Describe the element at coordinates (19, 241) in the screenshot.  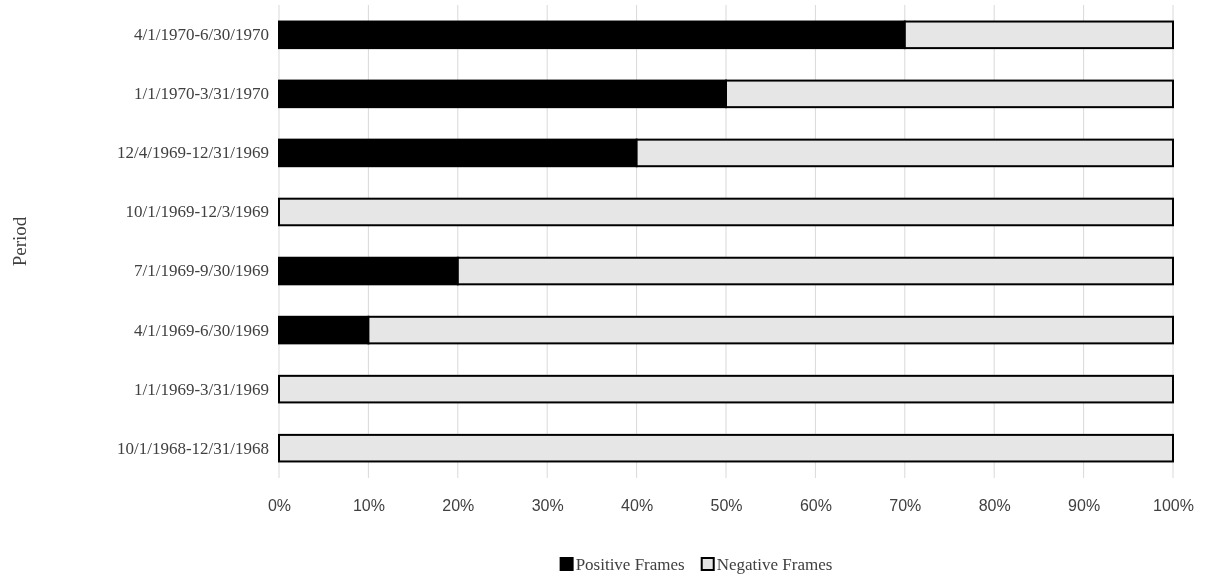
I see `y-axis-title: Period` at that location.